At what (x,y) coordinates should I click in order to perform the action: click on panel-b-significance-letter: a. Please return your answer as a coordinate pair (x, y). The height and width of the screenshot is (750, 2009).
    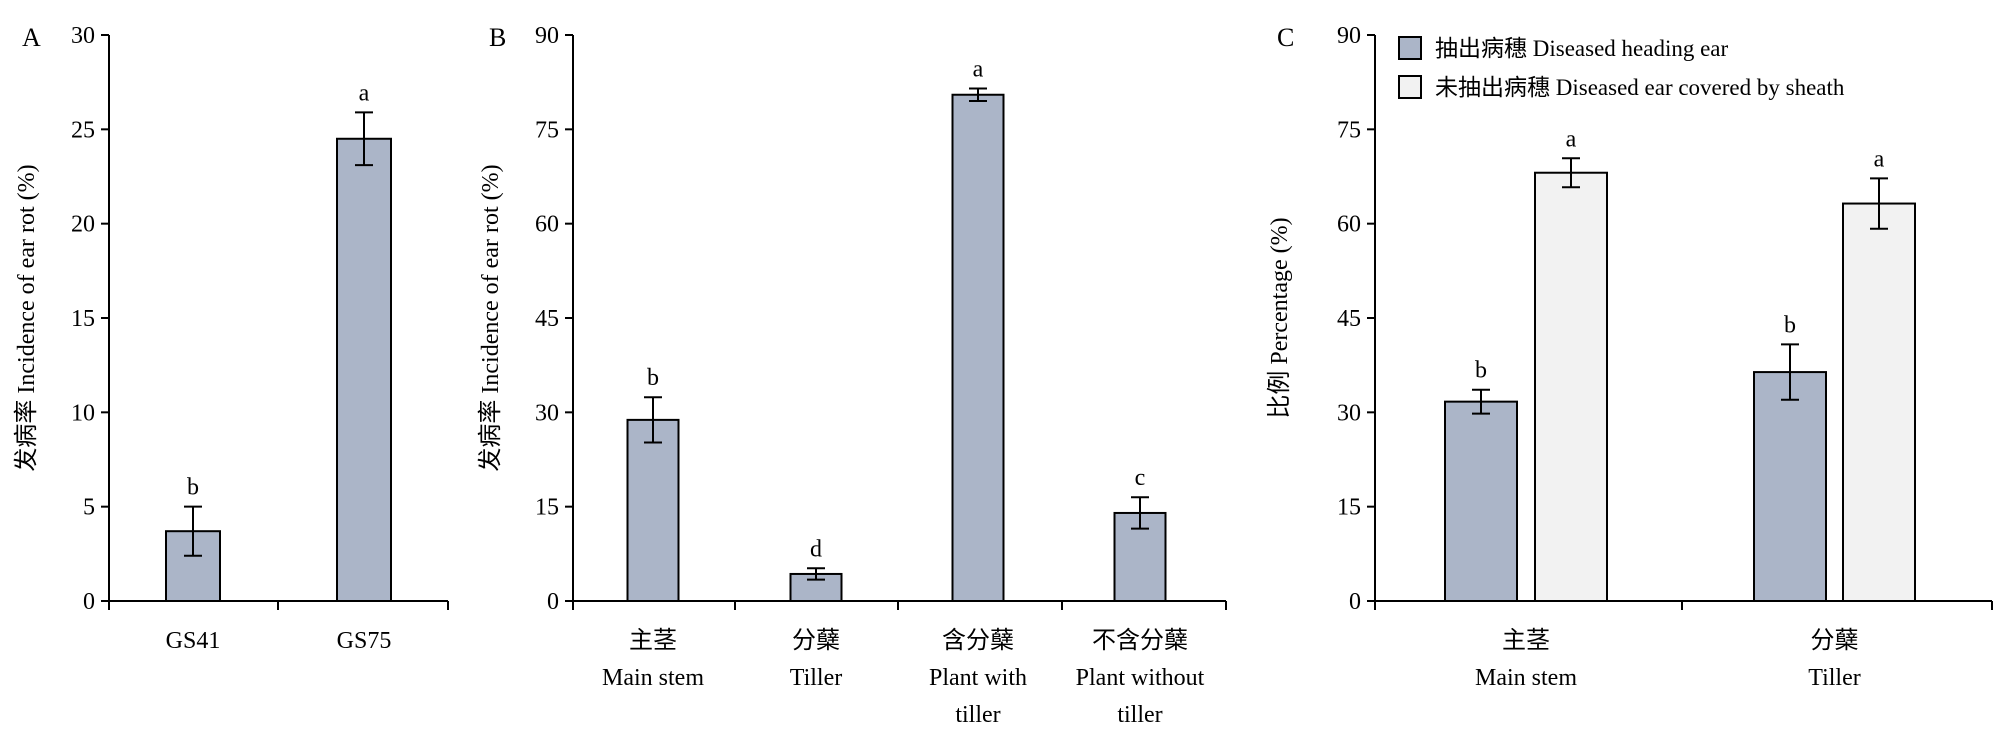
    Looking at the image, I should click on (978, 69).